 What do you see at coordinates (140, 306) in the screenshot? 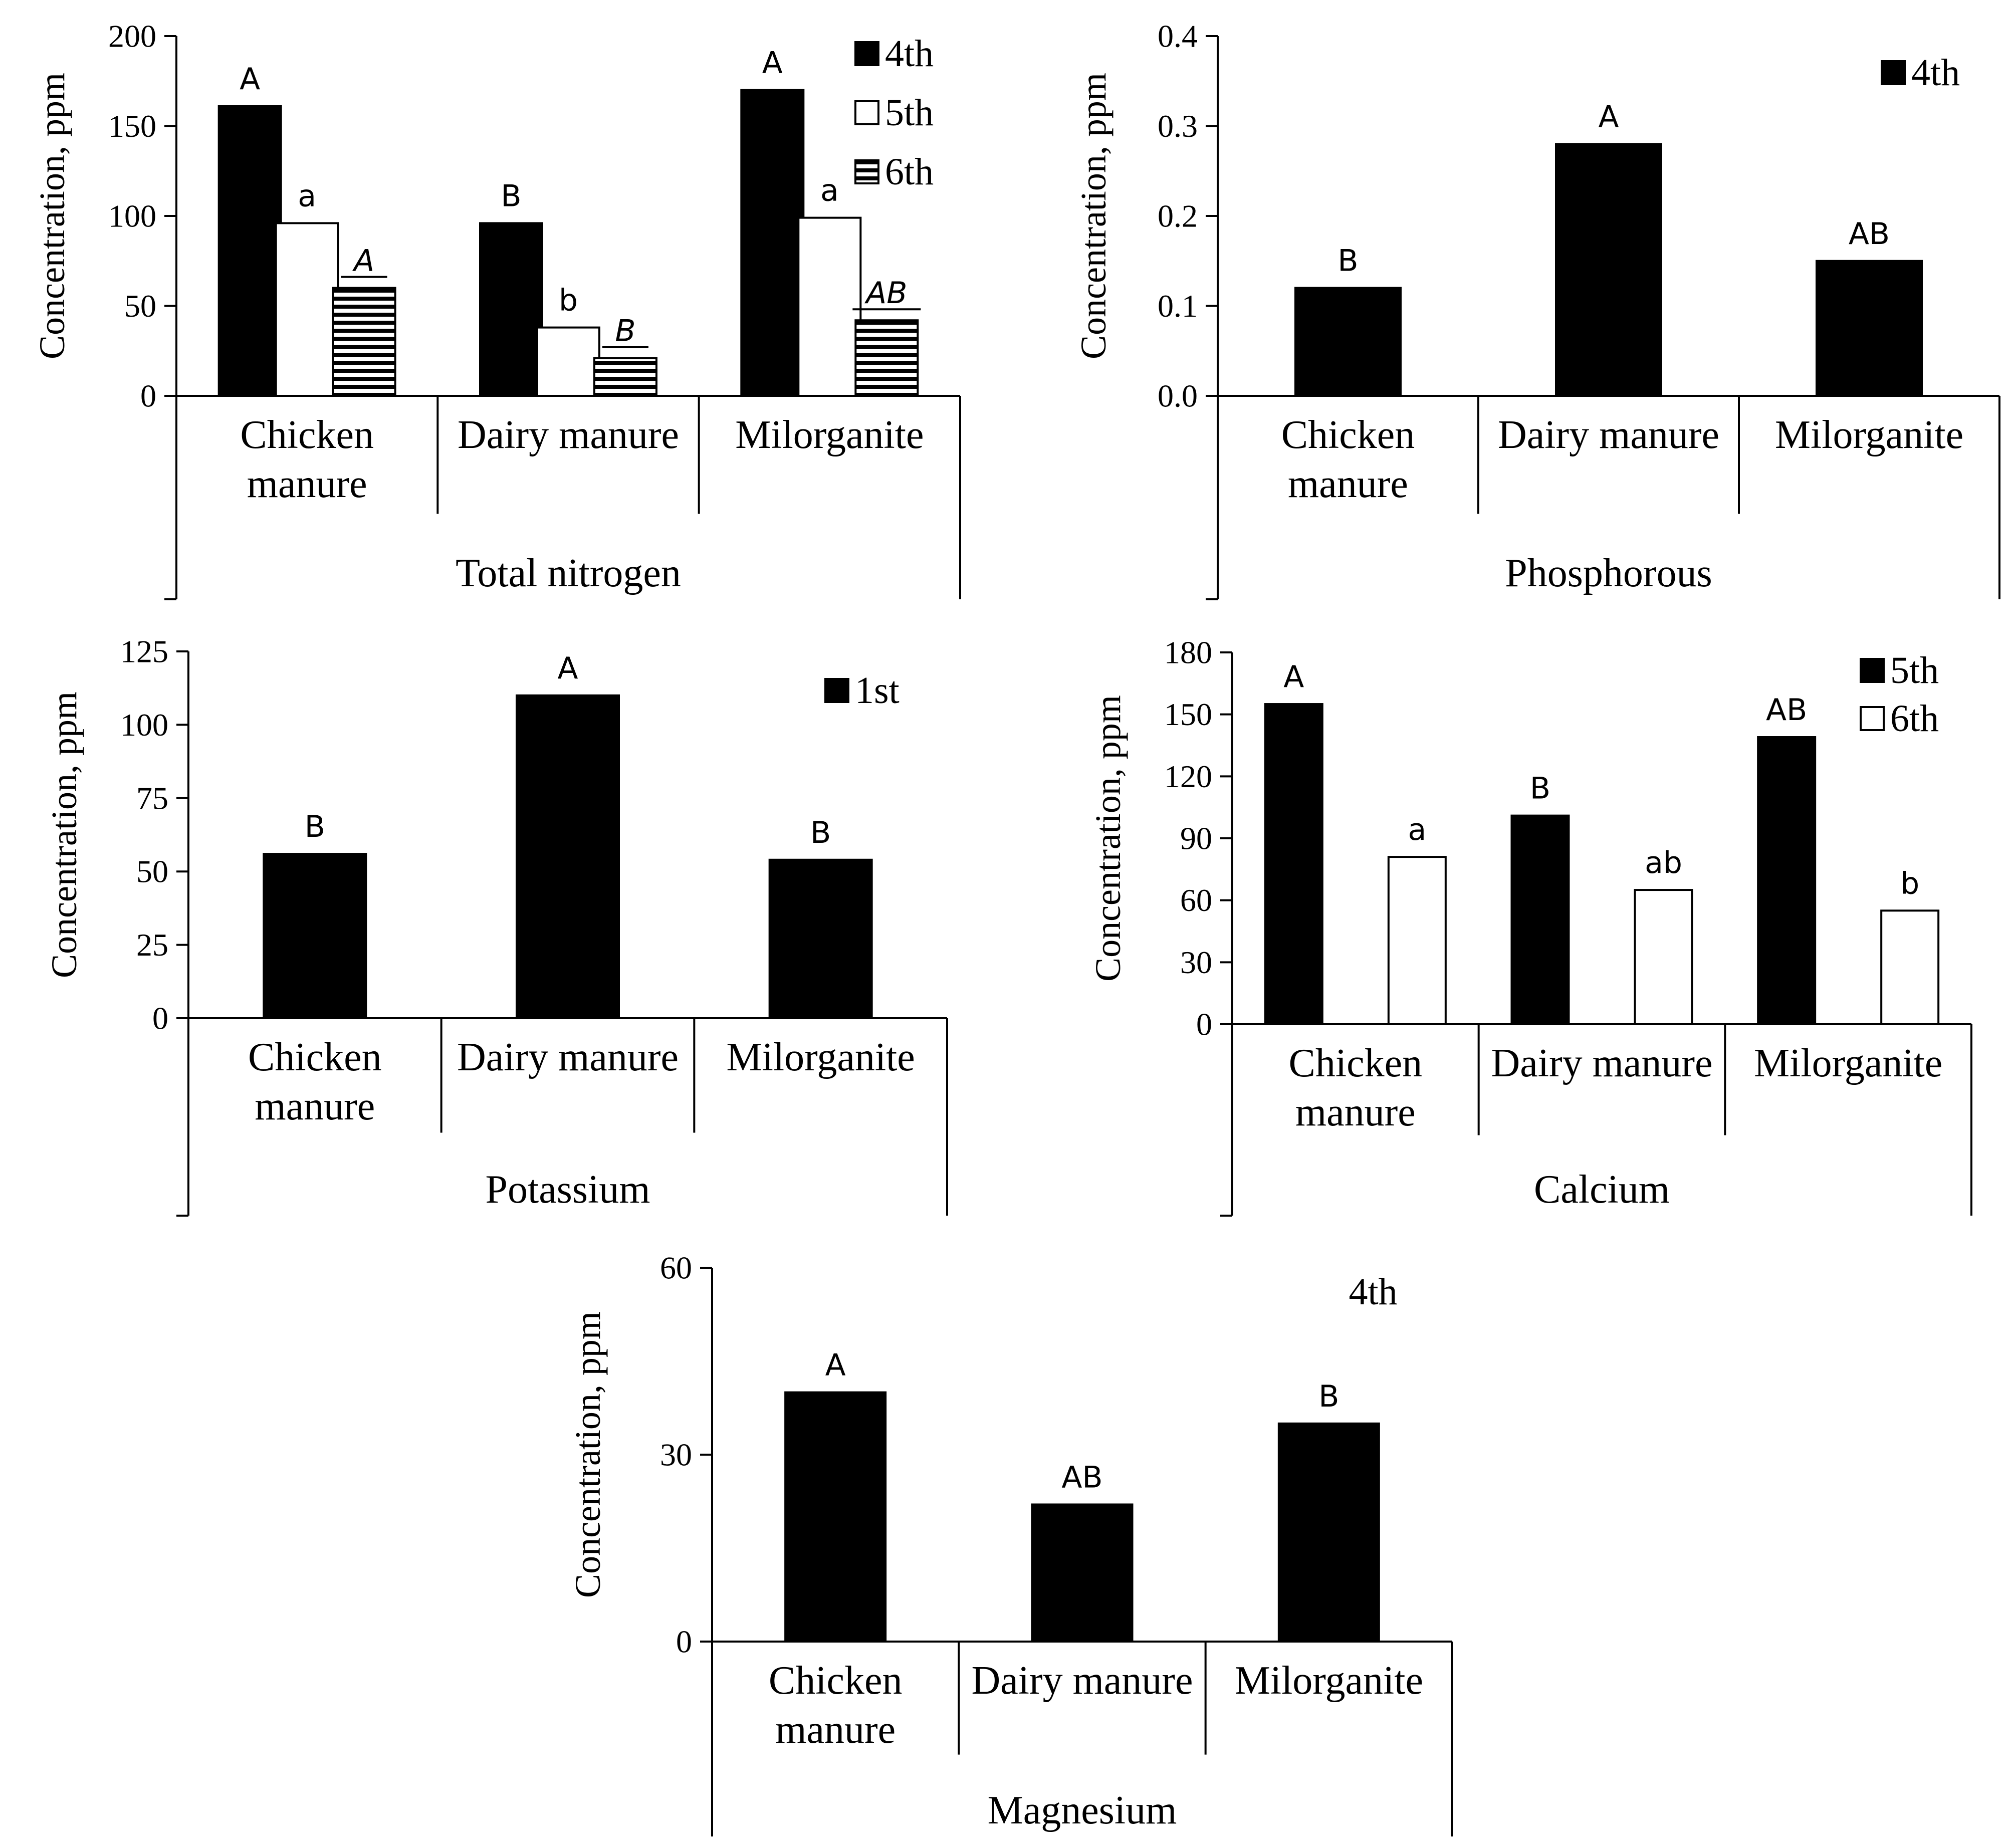
I see `y-tick-label: 50` at bounding box center [140, 306].